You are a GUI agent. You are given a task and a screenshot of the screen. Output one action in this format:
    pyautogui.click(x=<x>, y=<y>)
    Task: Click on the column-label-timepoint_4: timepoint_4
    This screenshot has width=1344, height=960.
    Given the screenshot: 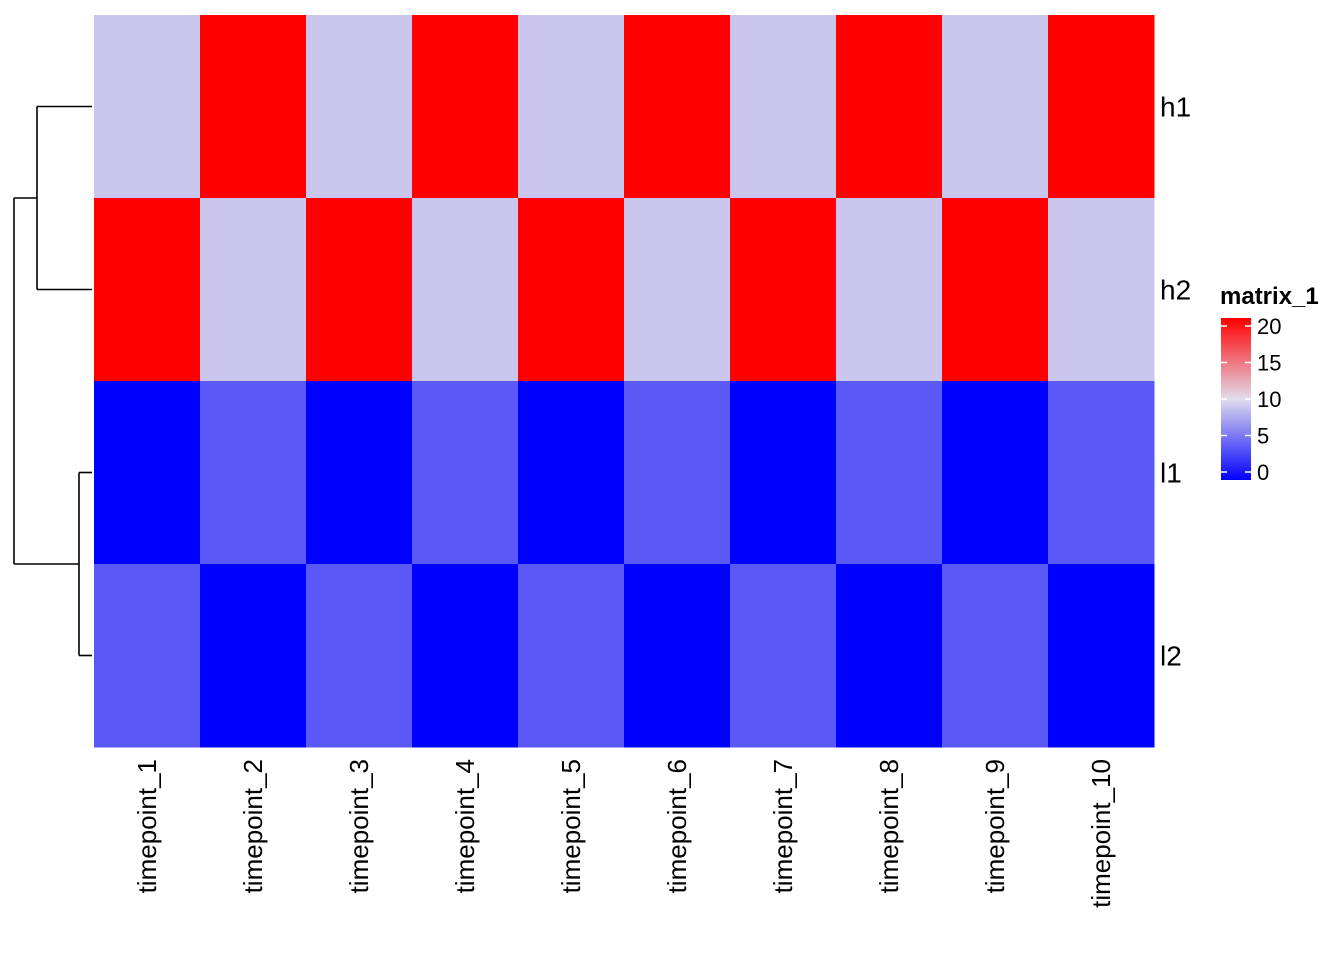 What is the action you would take?
    pyautogui.click(x=465, y=826)
    